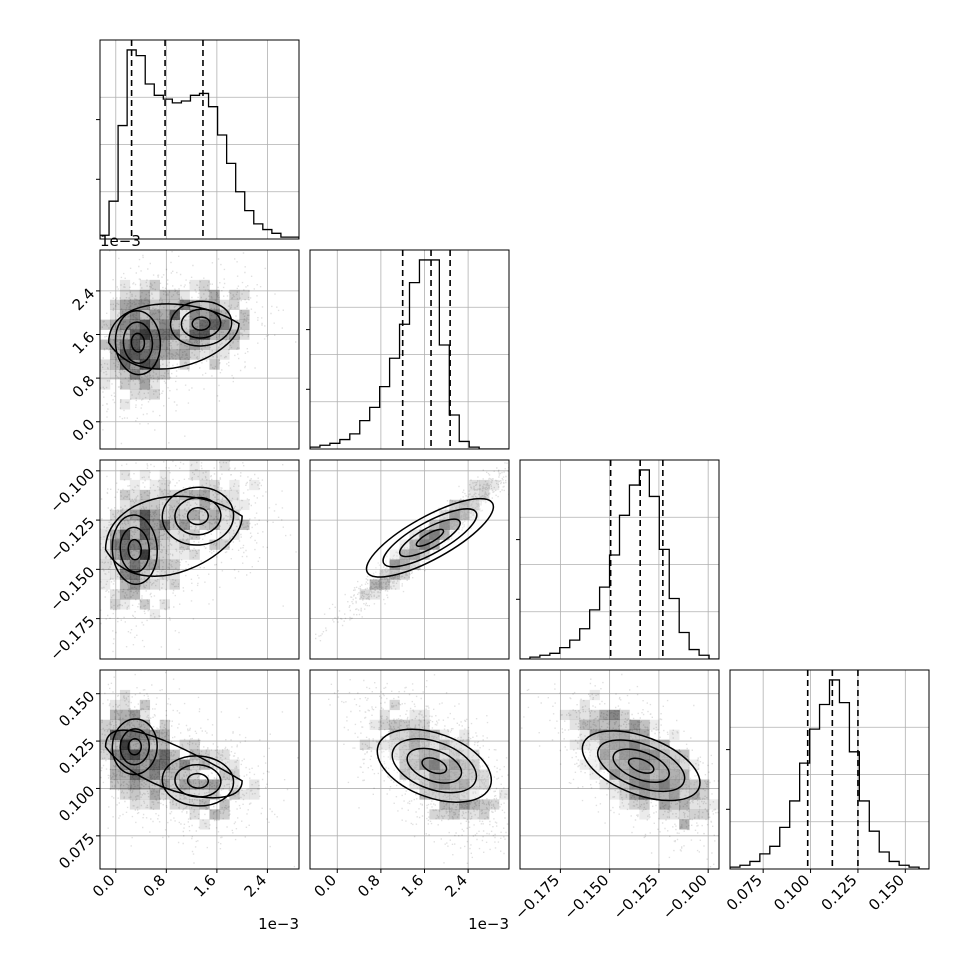 Image resolution: width=970 pixels, height=970 pixels. I want to click on x-tick-label: −0.175, so click(537, 897).